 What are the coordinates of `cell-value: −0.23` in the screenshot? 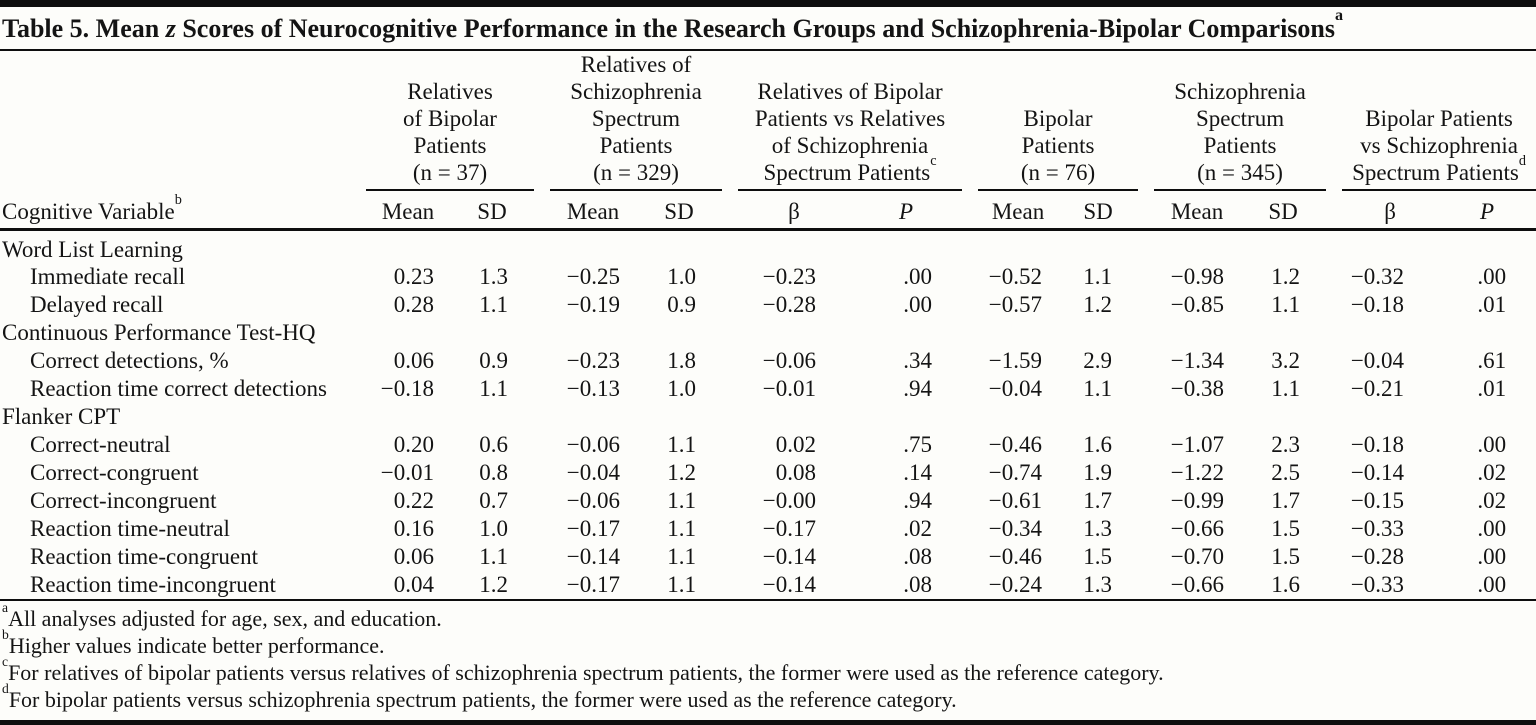 It's located at (789, 276).